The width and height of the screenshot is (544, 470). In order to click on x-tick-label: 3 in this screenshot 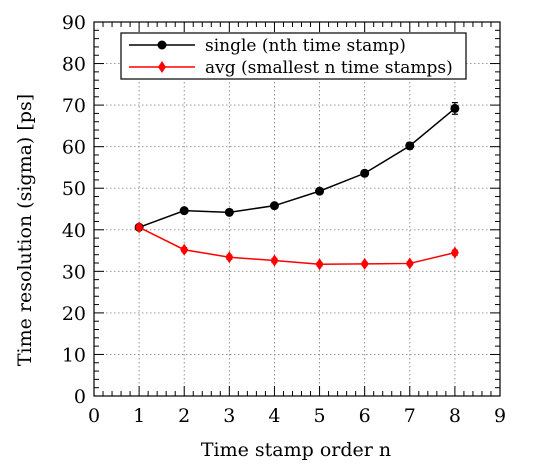, I will do `click(229, 416)`.